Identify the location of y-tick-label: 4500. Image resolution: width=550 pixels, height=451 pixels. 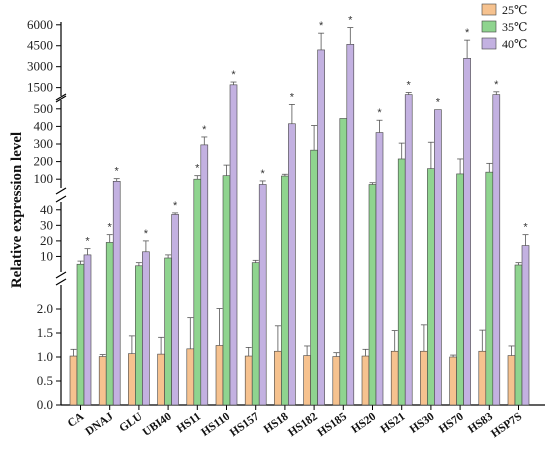
(40, 45).